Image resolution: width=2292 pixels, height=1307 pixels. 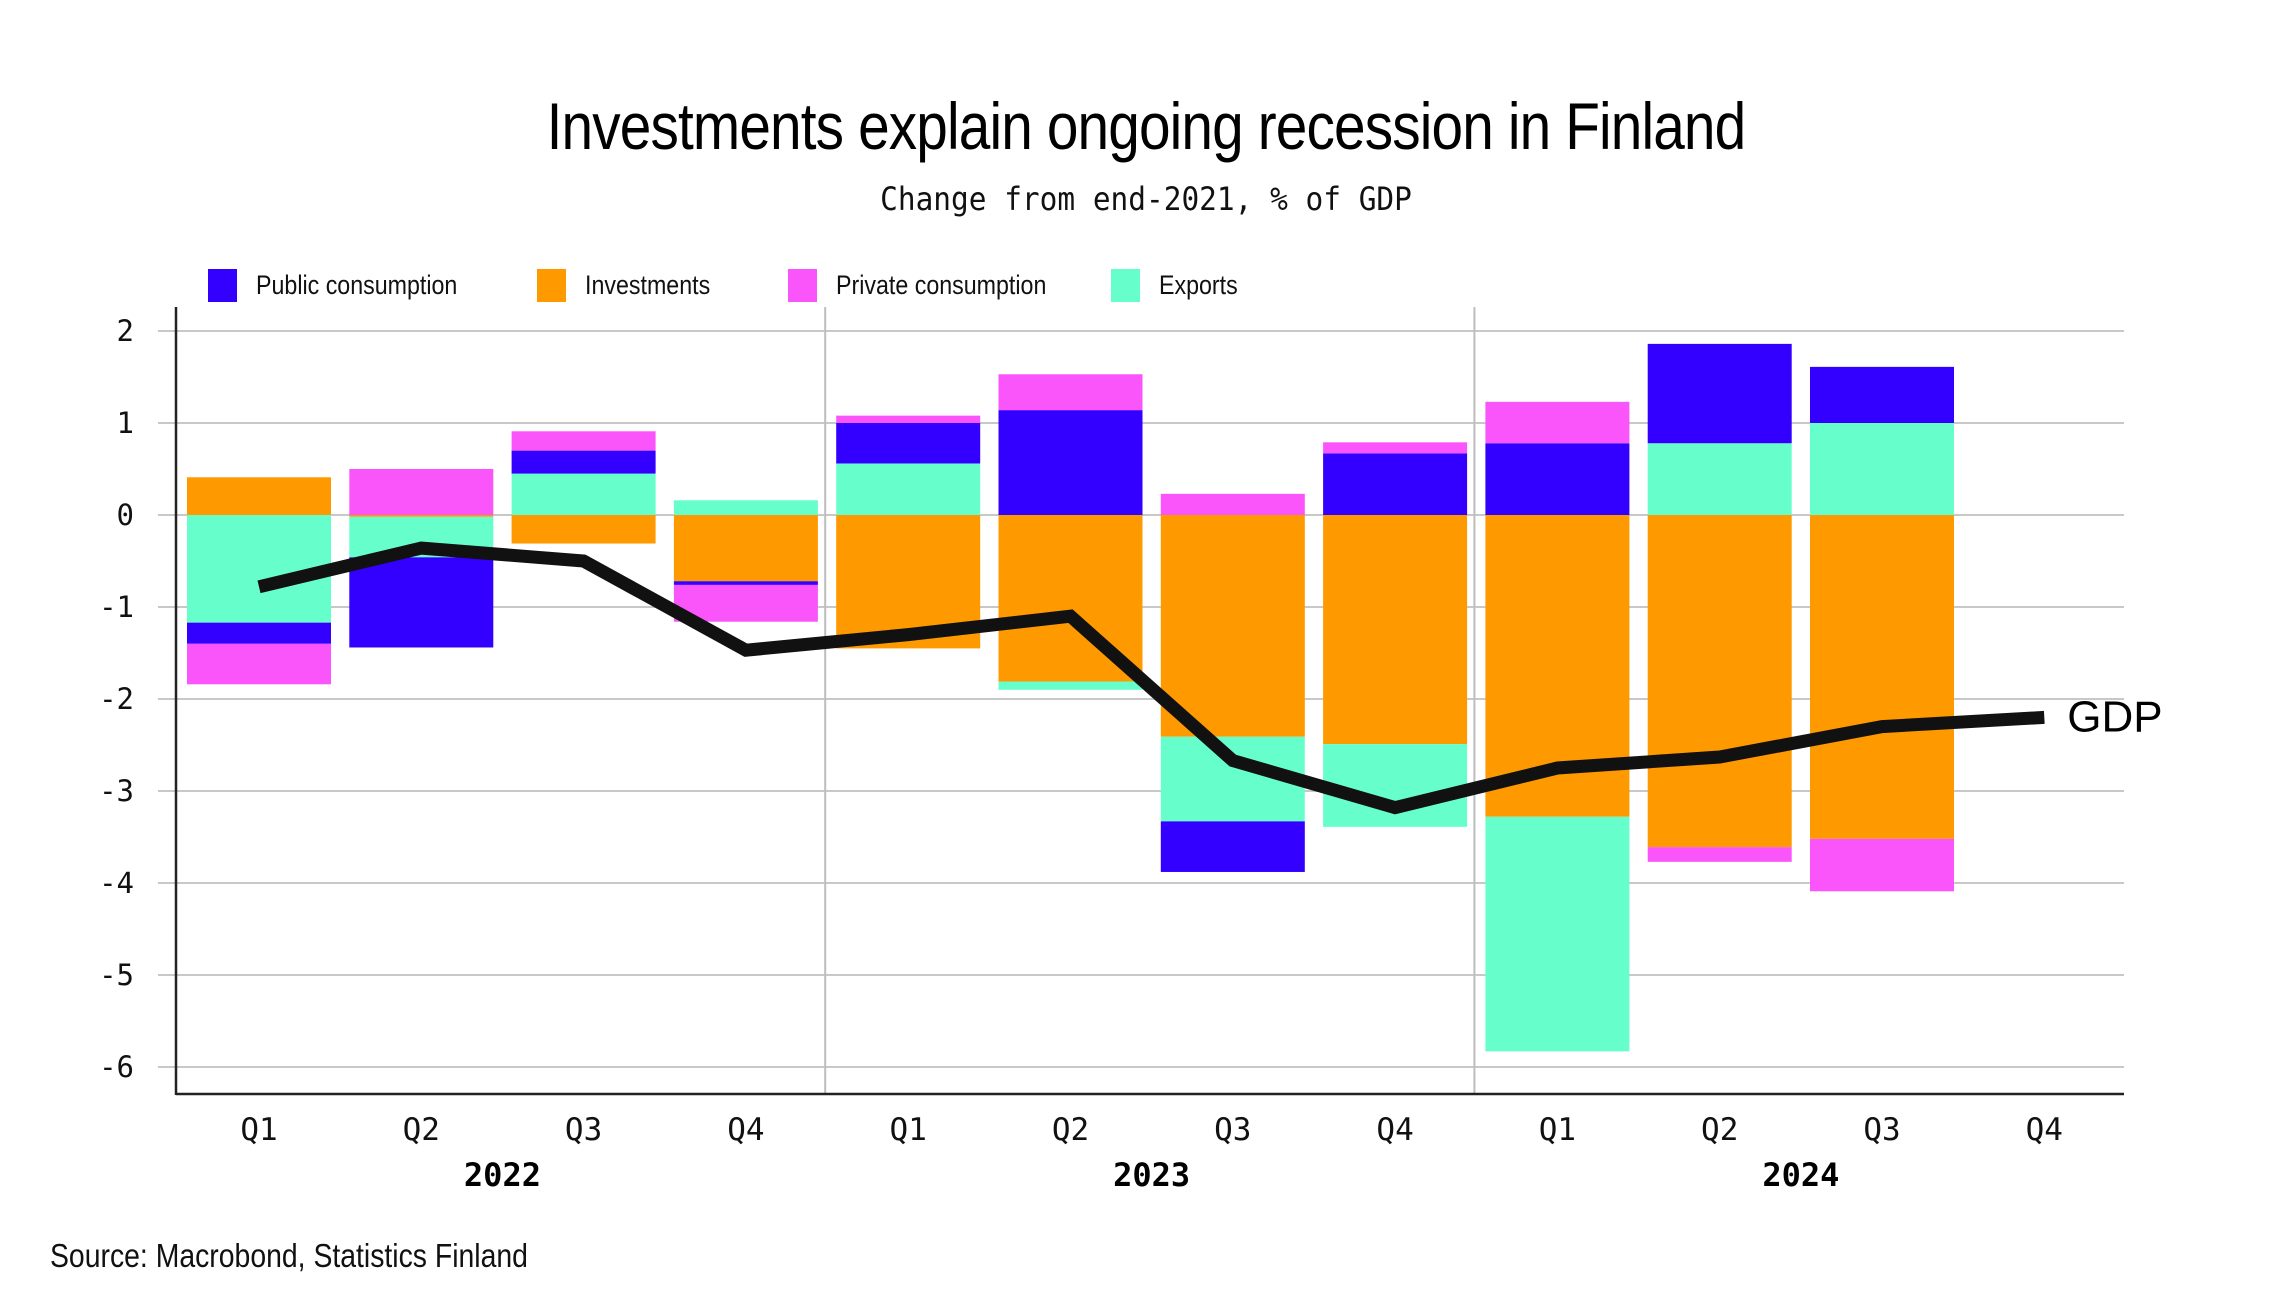 I want to click on legend-swatch-private, so click(x=802, y=285).